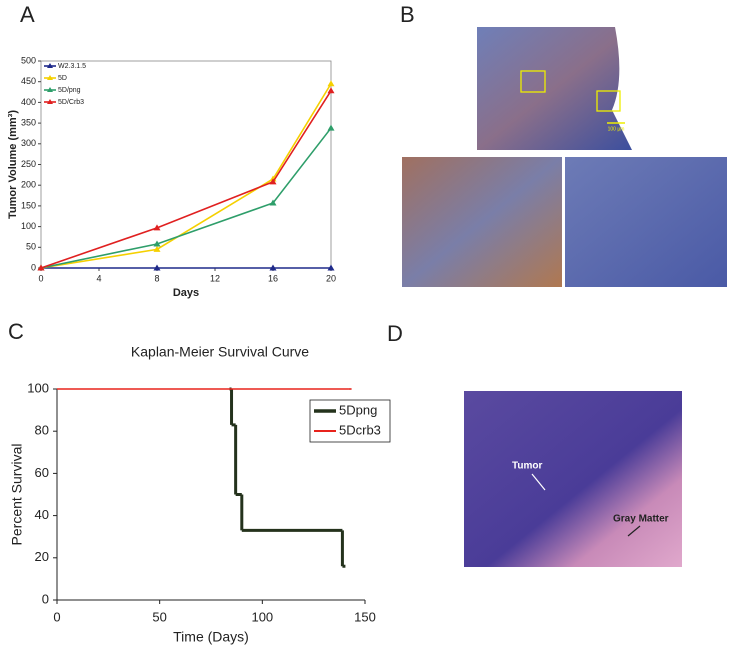 The image size is (729, 650). What do you see at coordinates (28, 81) in the screenshot?
I see `y-tick-label: 450` at bounding box center [28, 81].